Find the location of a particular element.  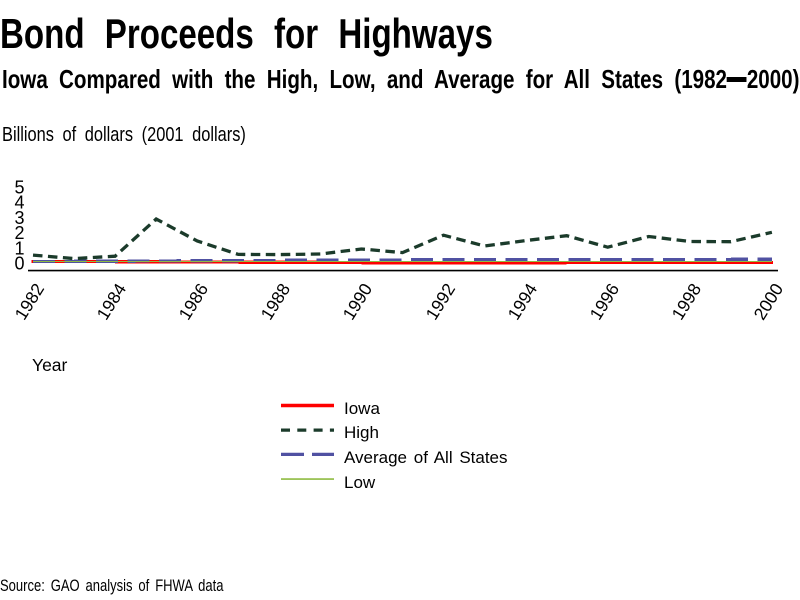

svg-text: 1990 is located at coordinates (358, 302).